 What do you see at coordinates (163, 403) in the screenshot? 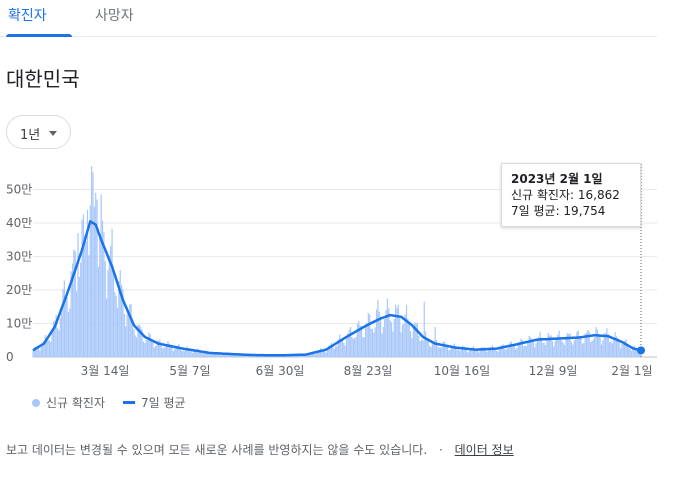
I see `legend-average-label: 7일 평균` at bounding box center [163, 403].